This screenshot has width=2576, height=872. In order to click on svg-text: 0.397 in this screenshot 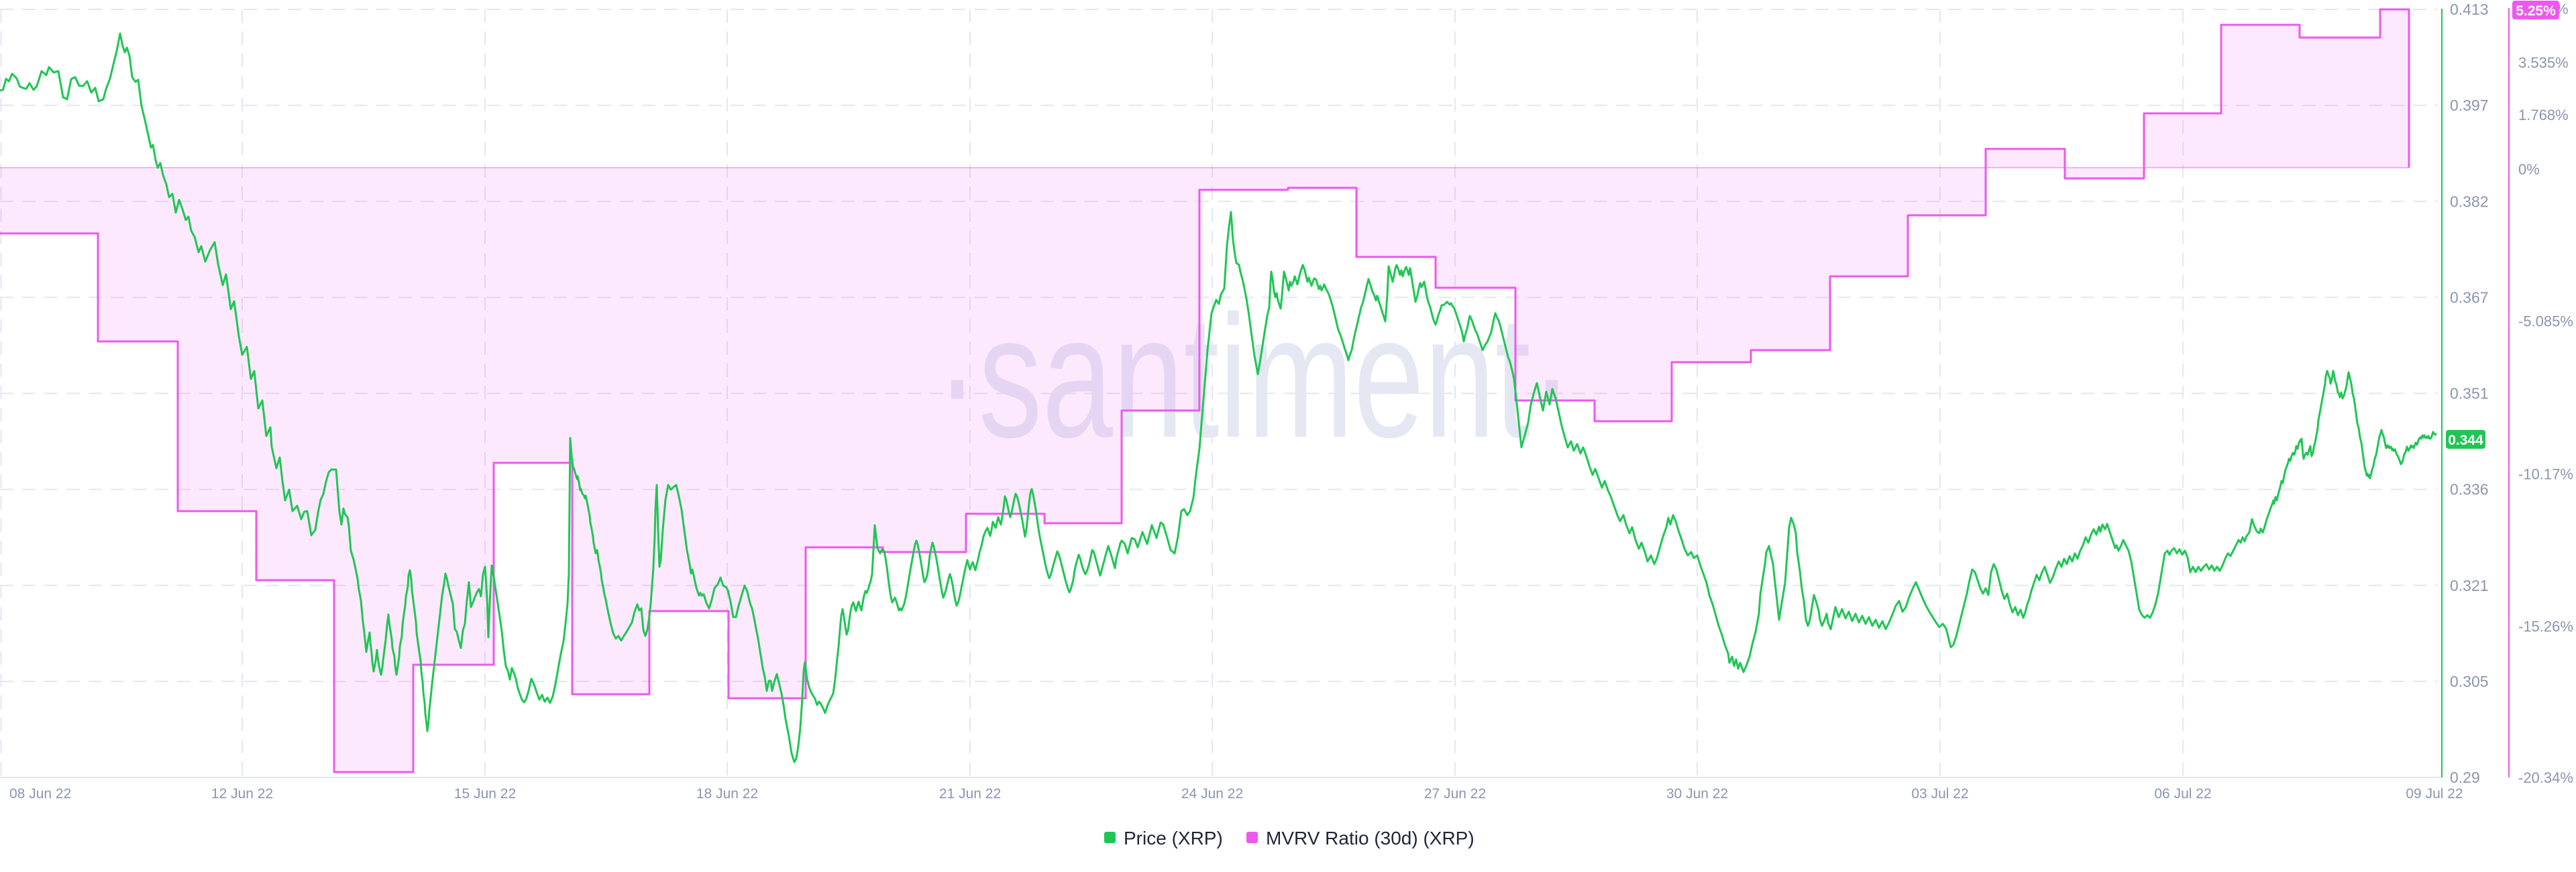, I will do `click(2469, 106)`.